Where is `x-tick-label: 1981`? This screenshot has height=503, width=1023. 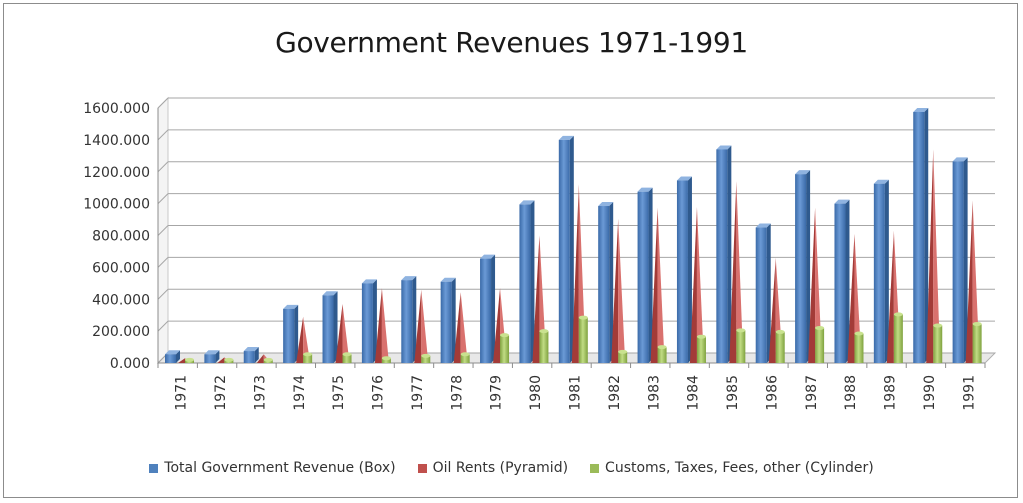 x-tick-label: 1981 is located at coordinates (576, 393).